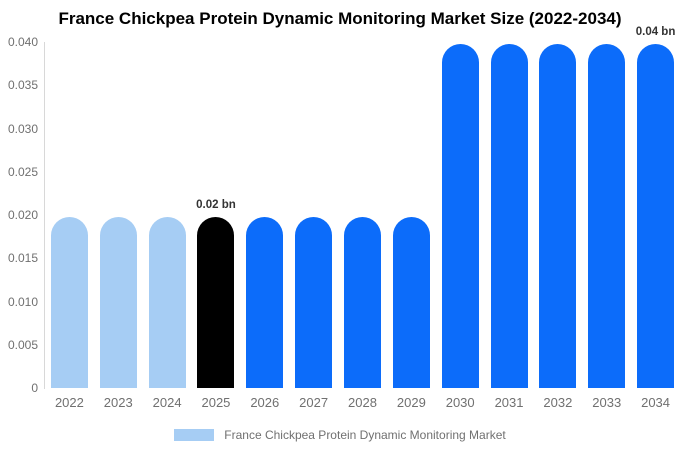 This screenshot has height=450, width=680. What do you see at coordinates (44, 215) in the screenshot?
I see `y-axis-line` at bounding box center [44, 215].